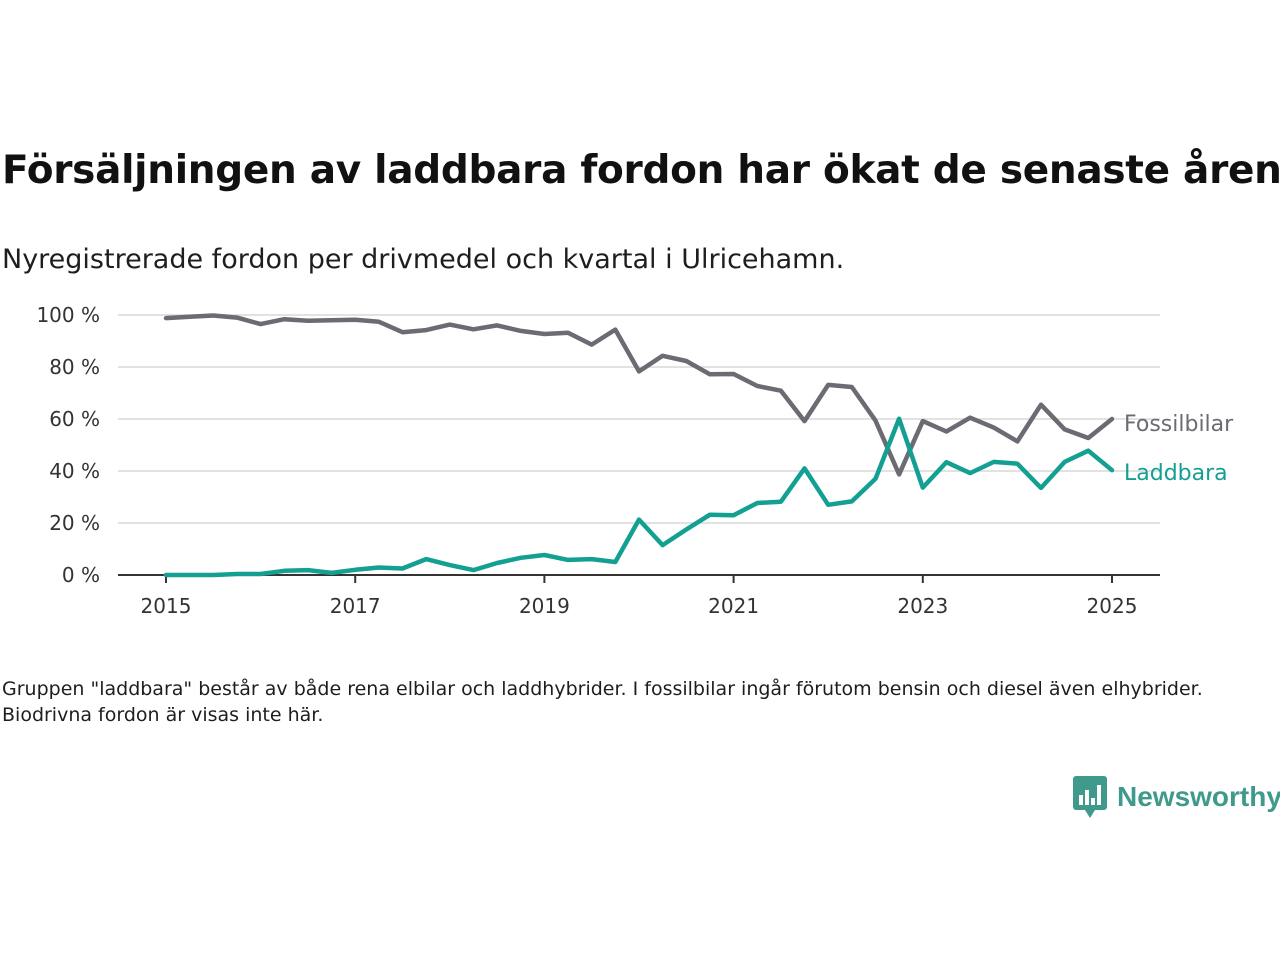 This screenshot has width=1280, height=960. Describe the element at coordinates (544, 606) in the screenshot. I see `x-tick-label: 2019` at that location.